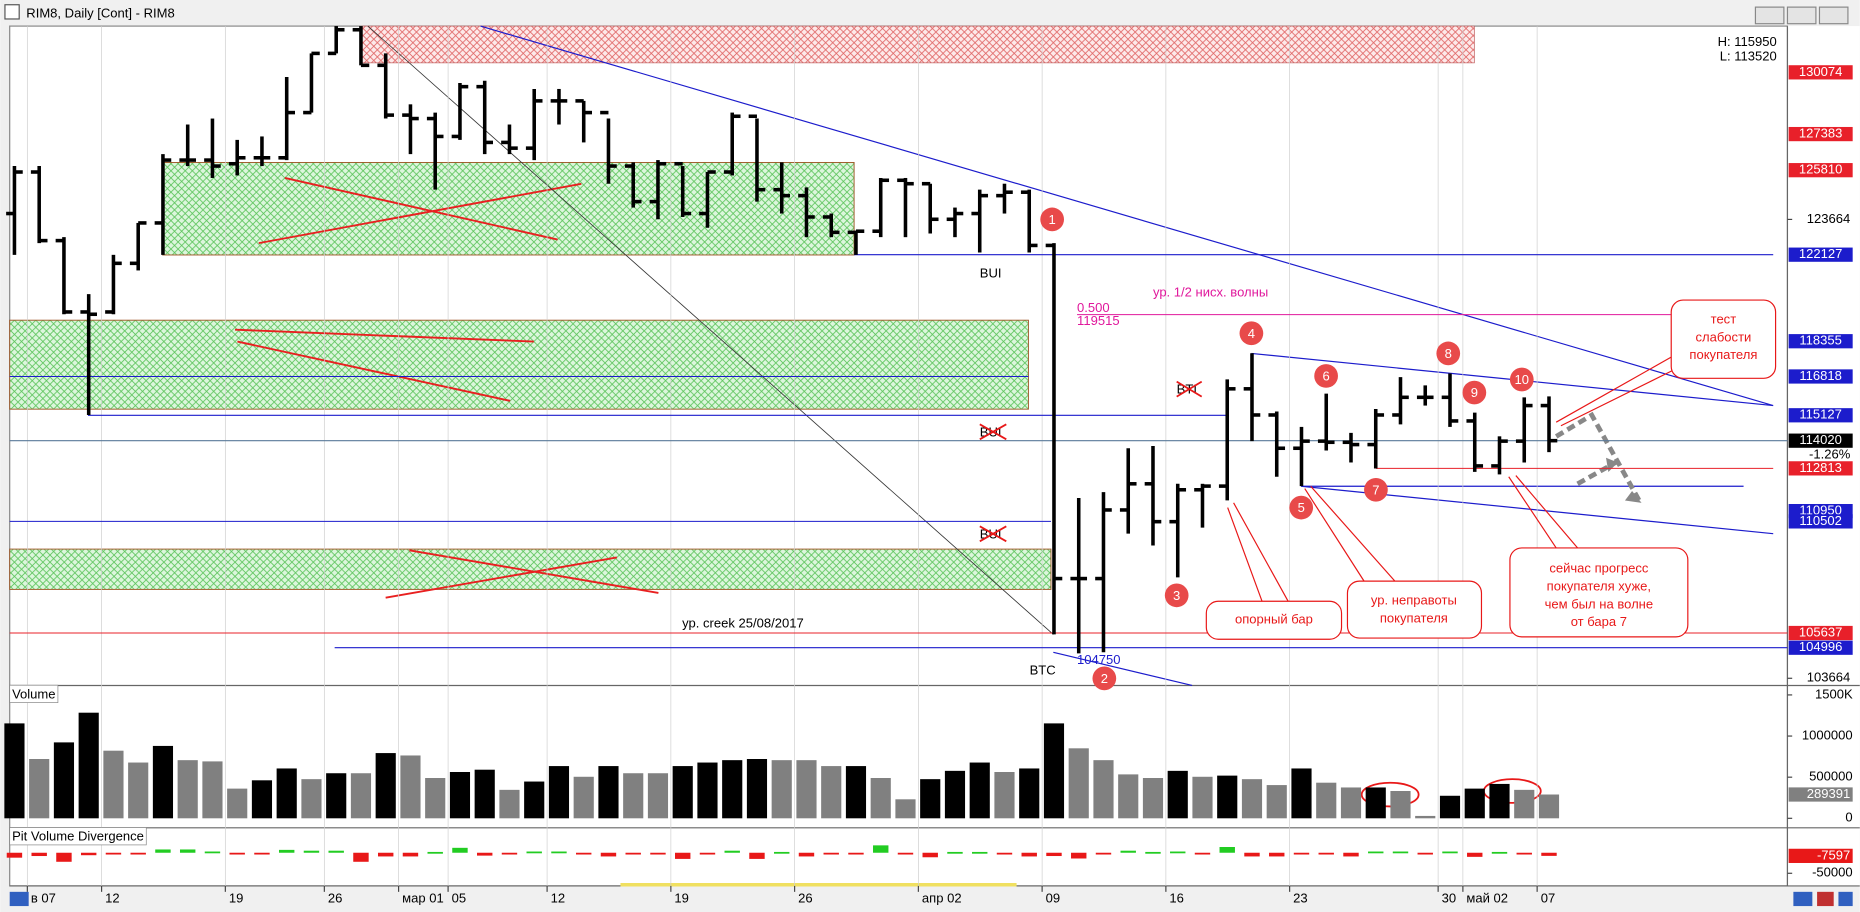  I want to click on volume-highlight, so click(1390, 794).